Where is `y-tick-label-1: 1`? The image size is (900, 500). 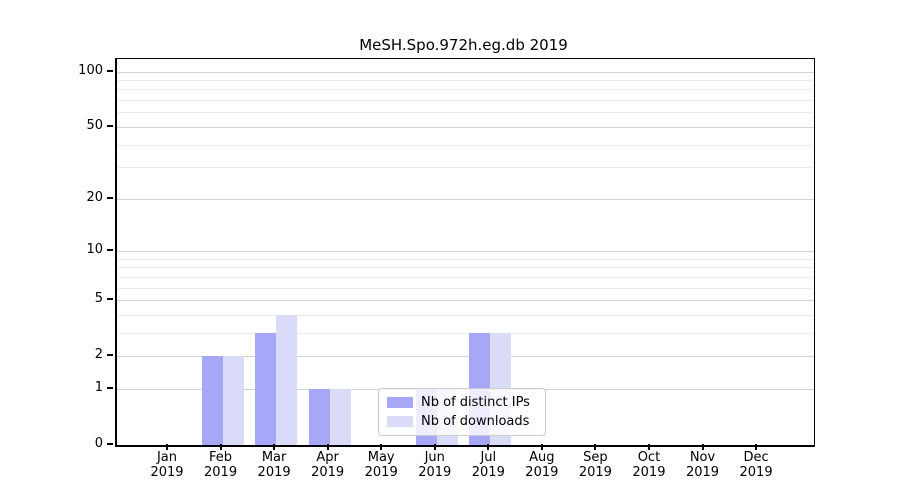
y-tick-label-1: 1 is located at coordinates (98, 387).